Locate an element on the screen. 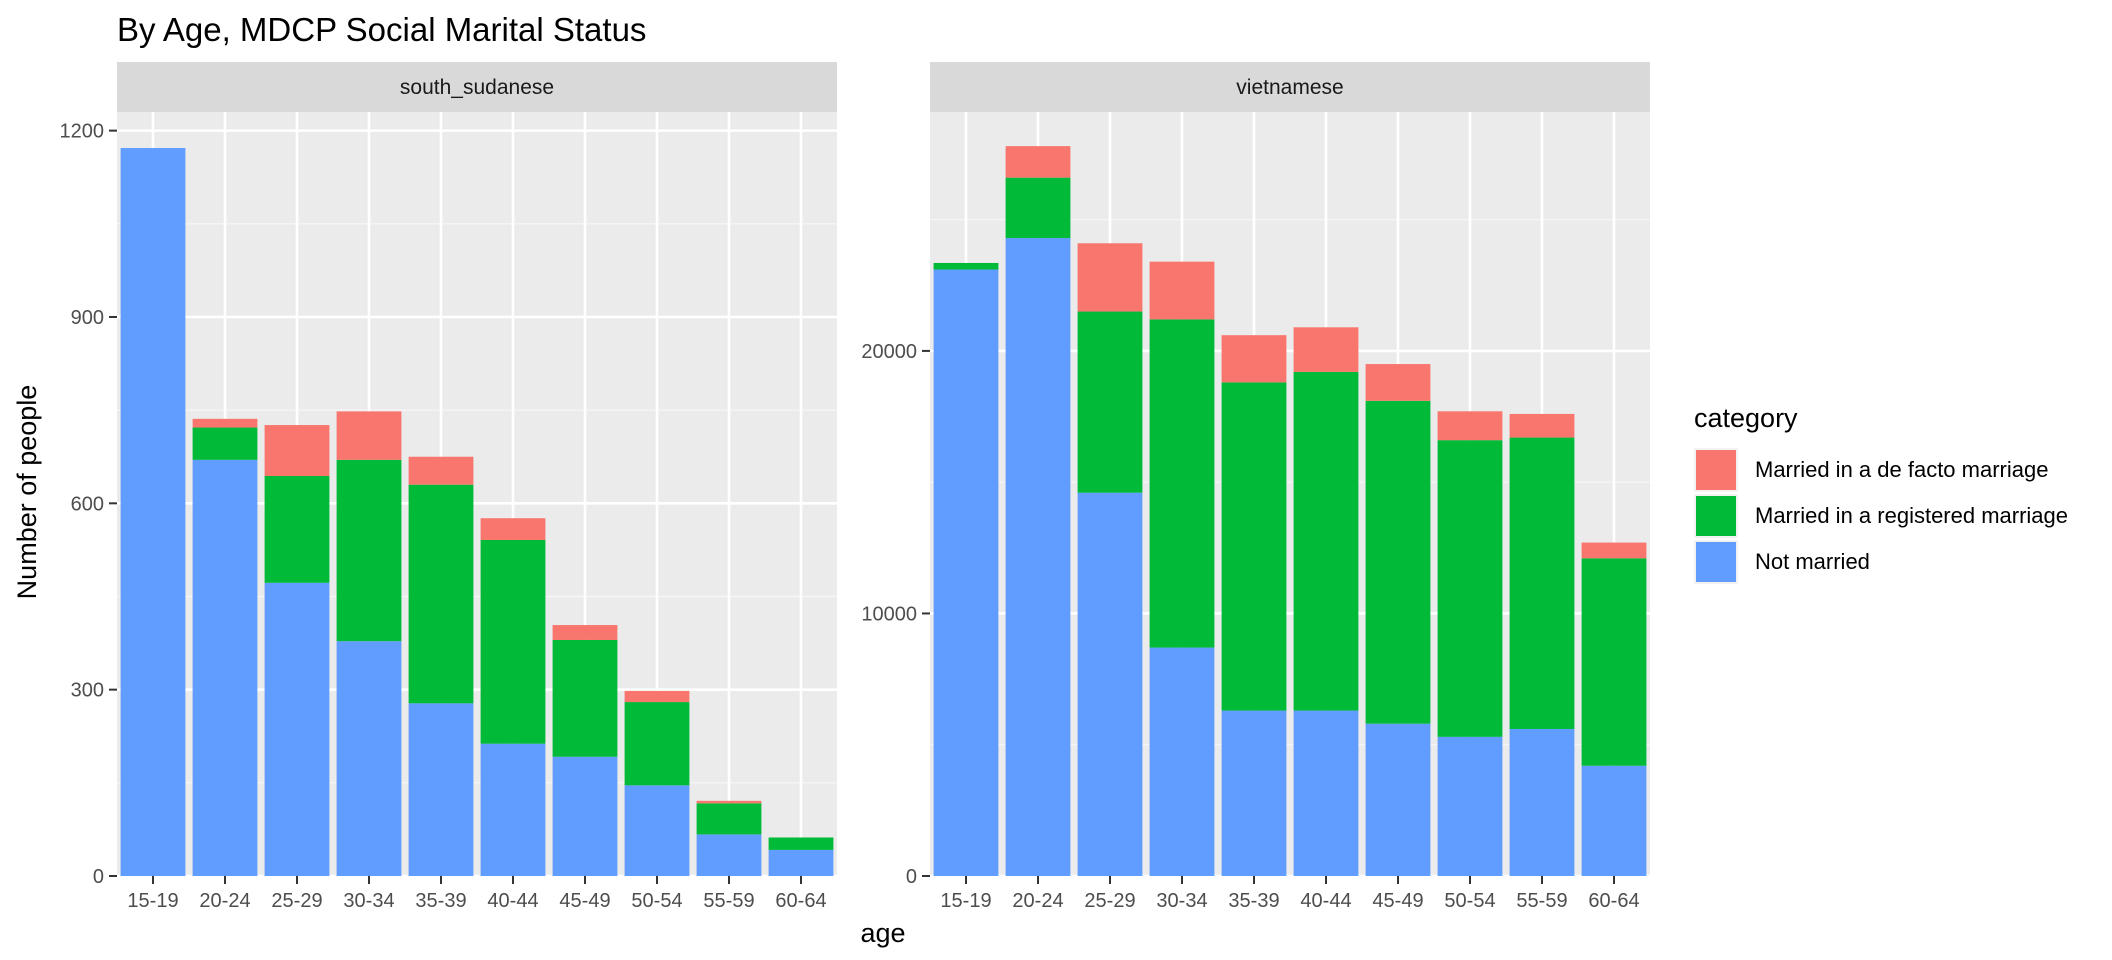 The width and height of the screenshot is (2112, 960). y-tick-label: 600 is located at coordinates (87, 504).